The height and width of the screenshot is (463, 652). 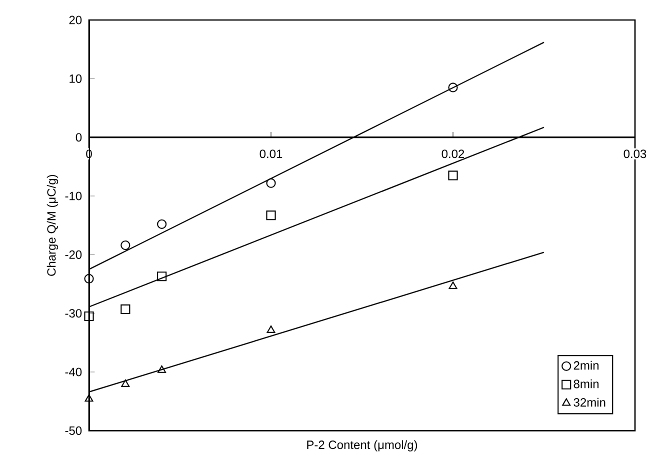 What do you see at coordinates (79, 137) in the screenshot?
I see `y-tick-label: 0` at bounding box center [79, 137].